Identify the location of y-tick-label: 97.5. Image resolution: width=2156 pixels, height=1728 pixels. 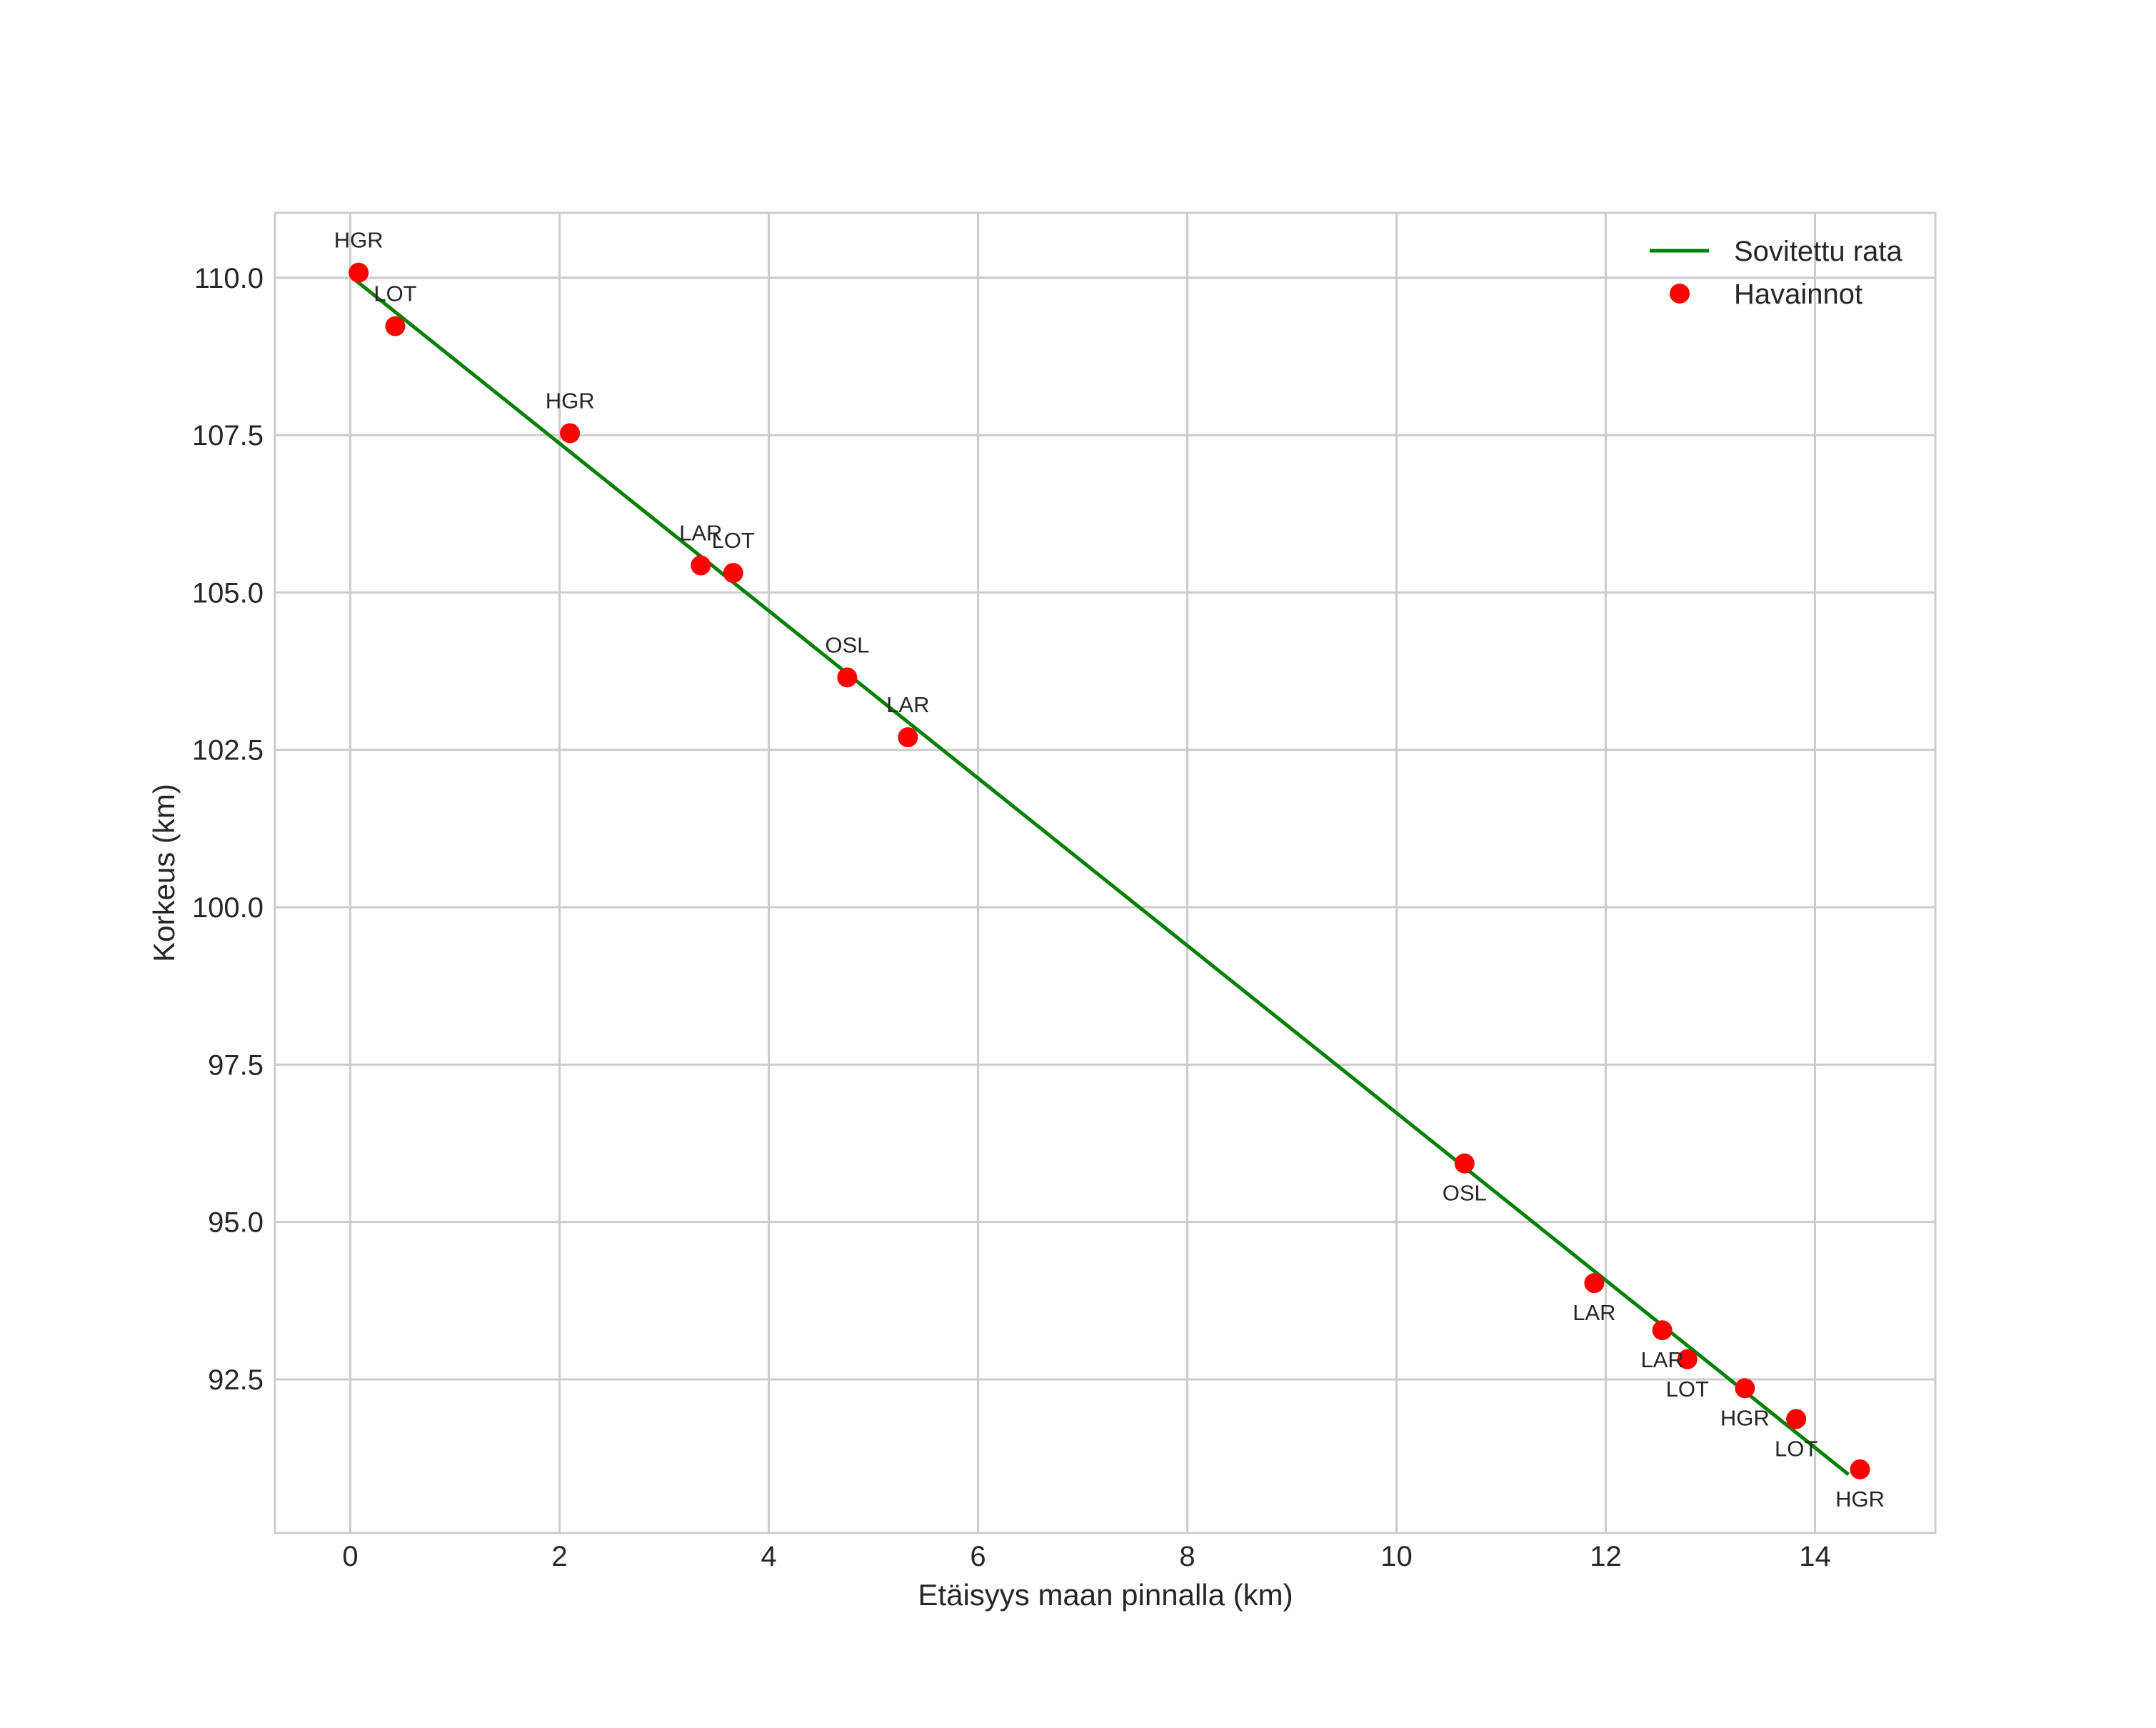
(236, 1065).